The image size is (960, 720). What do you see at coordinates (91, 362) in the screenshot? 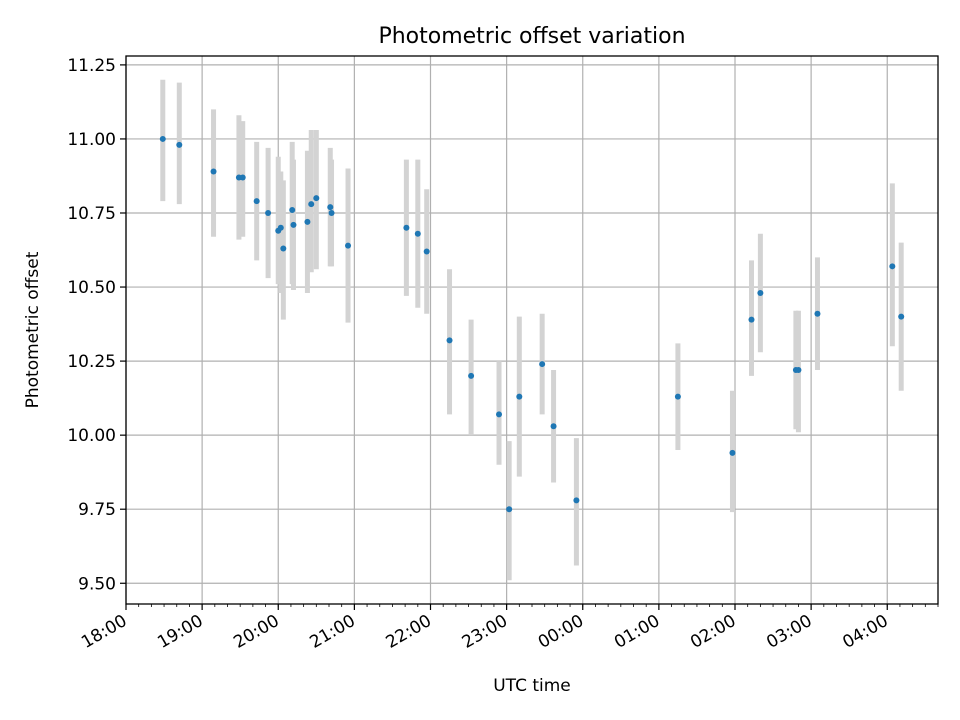
I see `y-tick-label: 10.25` at bounding box center [91, 362].